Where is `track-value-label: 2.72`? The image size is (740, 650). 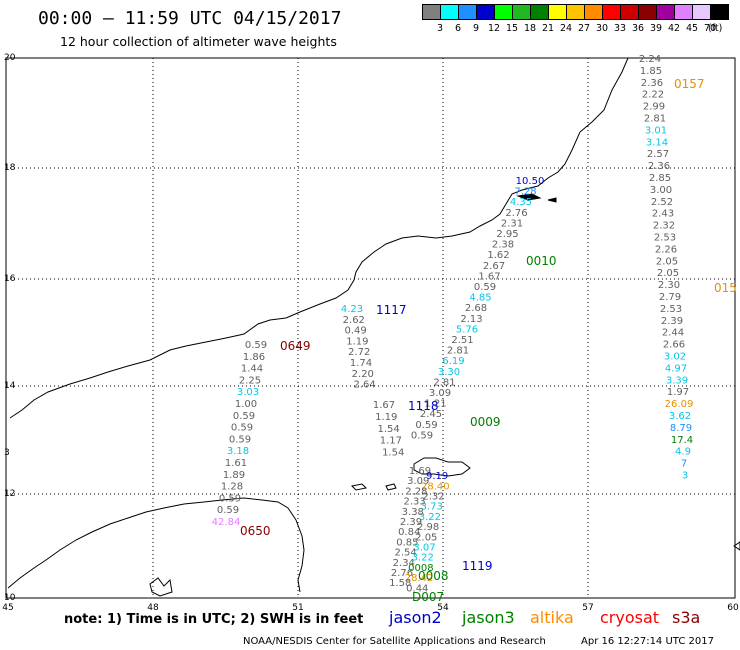 track-value-label: 2.72 is located at coordinates (359, 352).